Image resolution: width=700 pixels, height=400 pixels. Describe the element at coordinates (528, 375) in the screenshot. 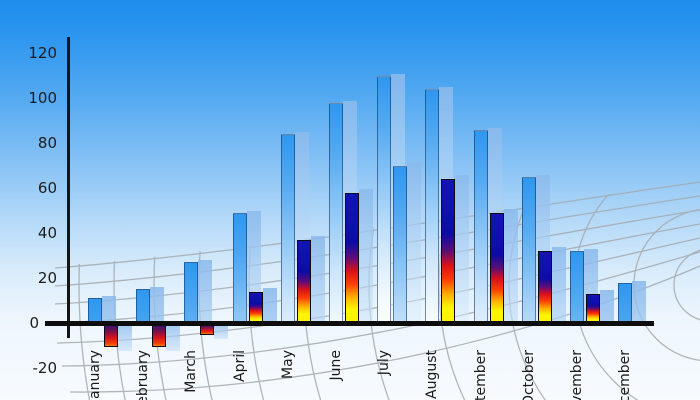

I see `month-label-october: October` at that location.